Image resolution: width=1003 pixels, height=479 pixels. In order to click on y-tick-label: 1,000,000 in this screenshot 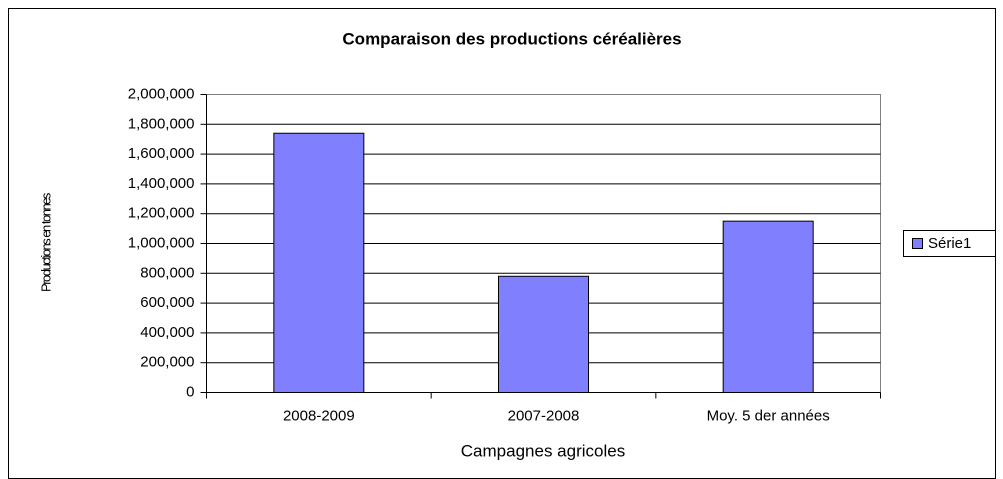, I will do `click(161, 242)`.